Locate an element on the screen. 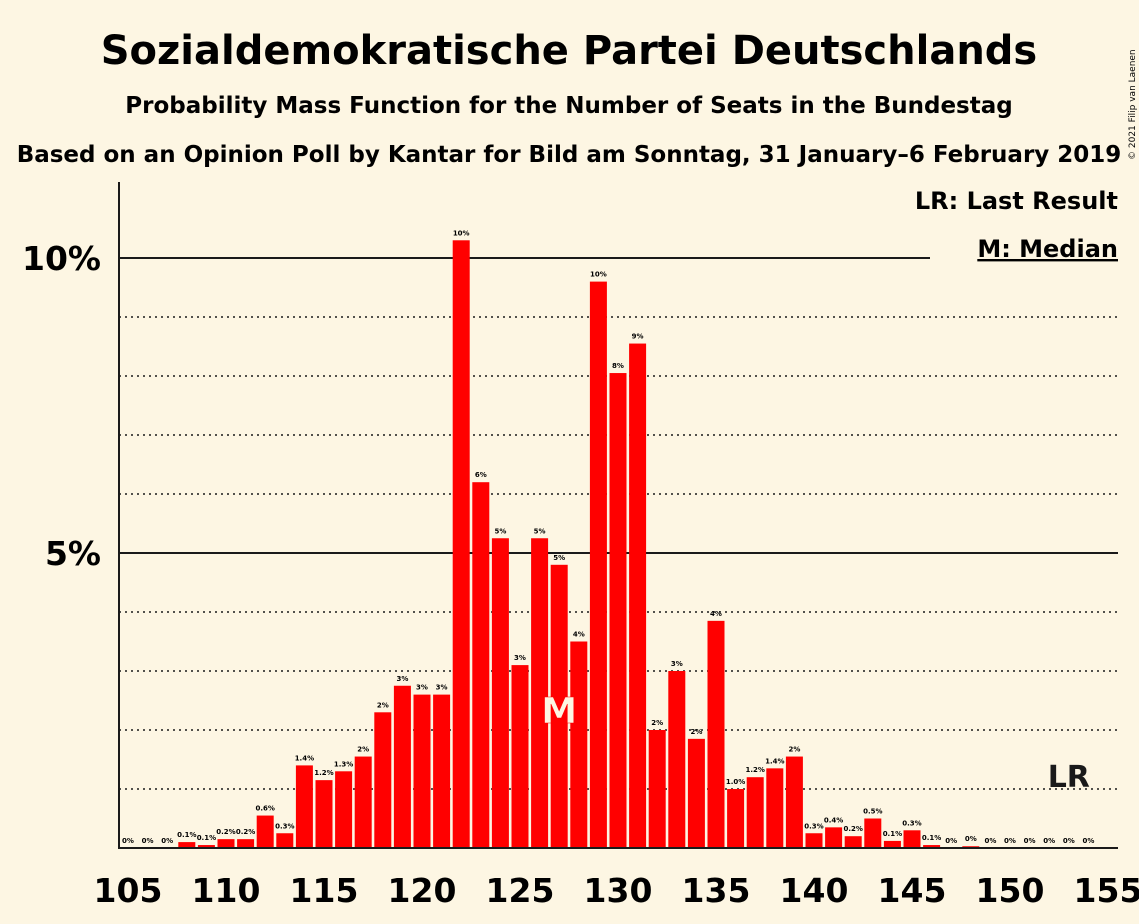 This screenshot has height=924, width=1139. bar-label-seat-136: 1.0% is located at coordinates (735, 782).